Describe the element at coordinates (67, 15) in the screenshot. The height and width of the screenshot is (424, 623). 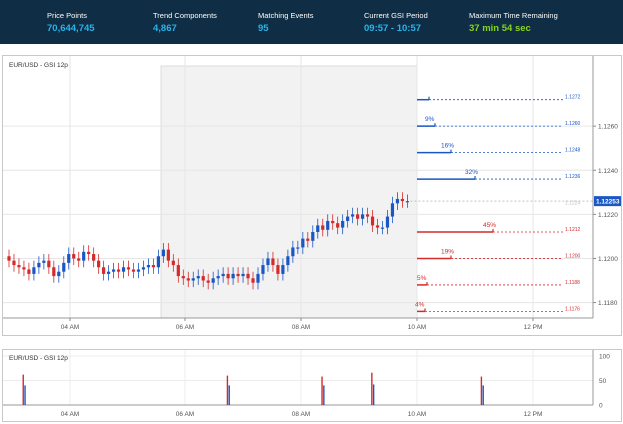
I see `stat-label: Price Points` at that location.